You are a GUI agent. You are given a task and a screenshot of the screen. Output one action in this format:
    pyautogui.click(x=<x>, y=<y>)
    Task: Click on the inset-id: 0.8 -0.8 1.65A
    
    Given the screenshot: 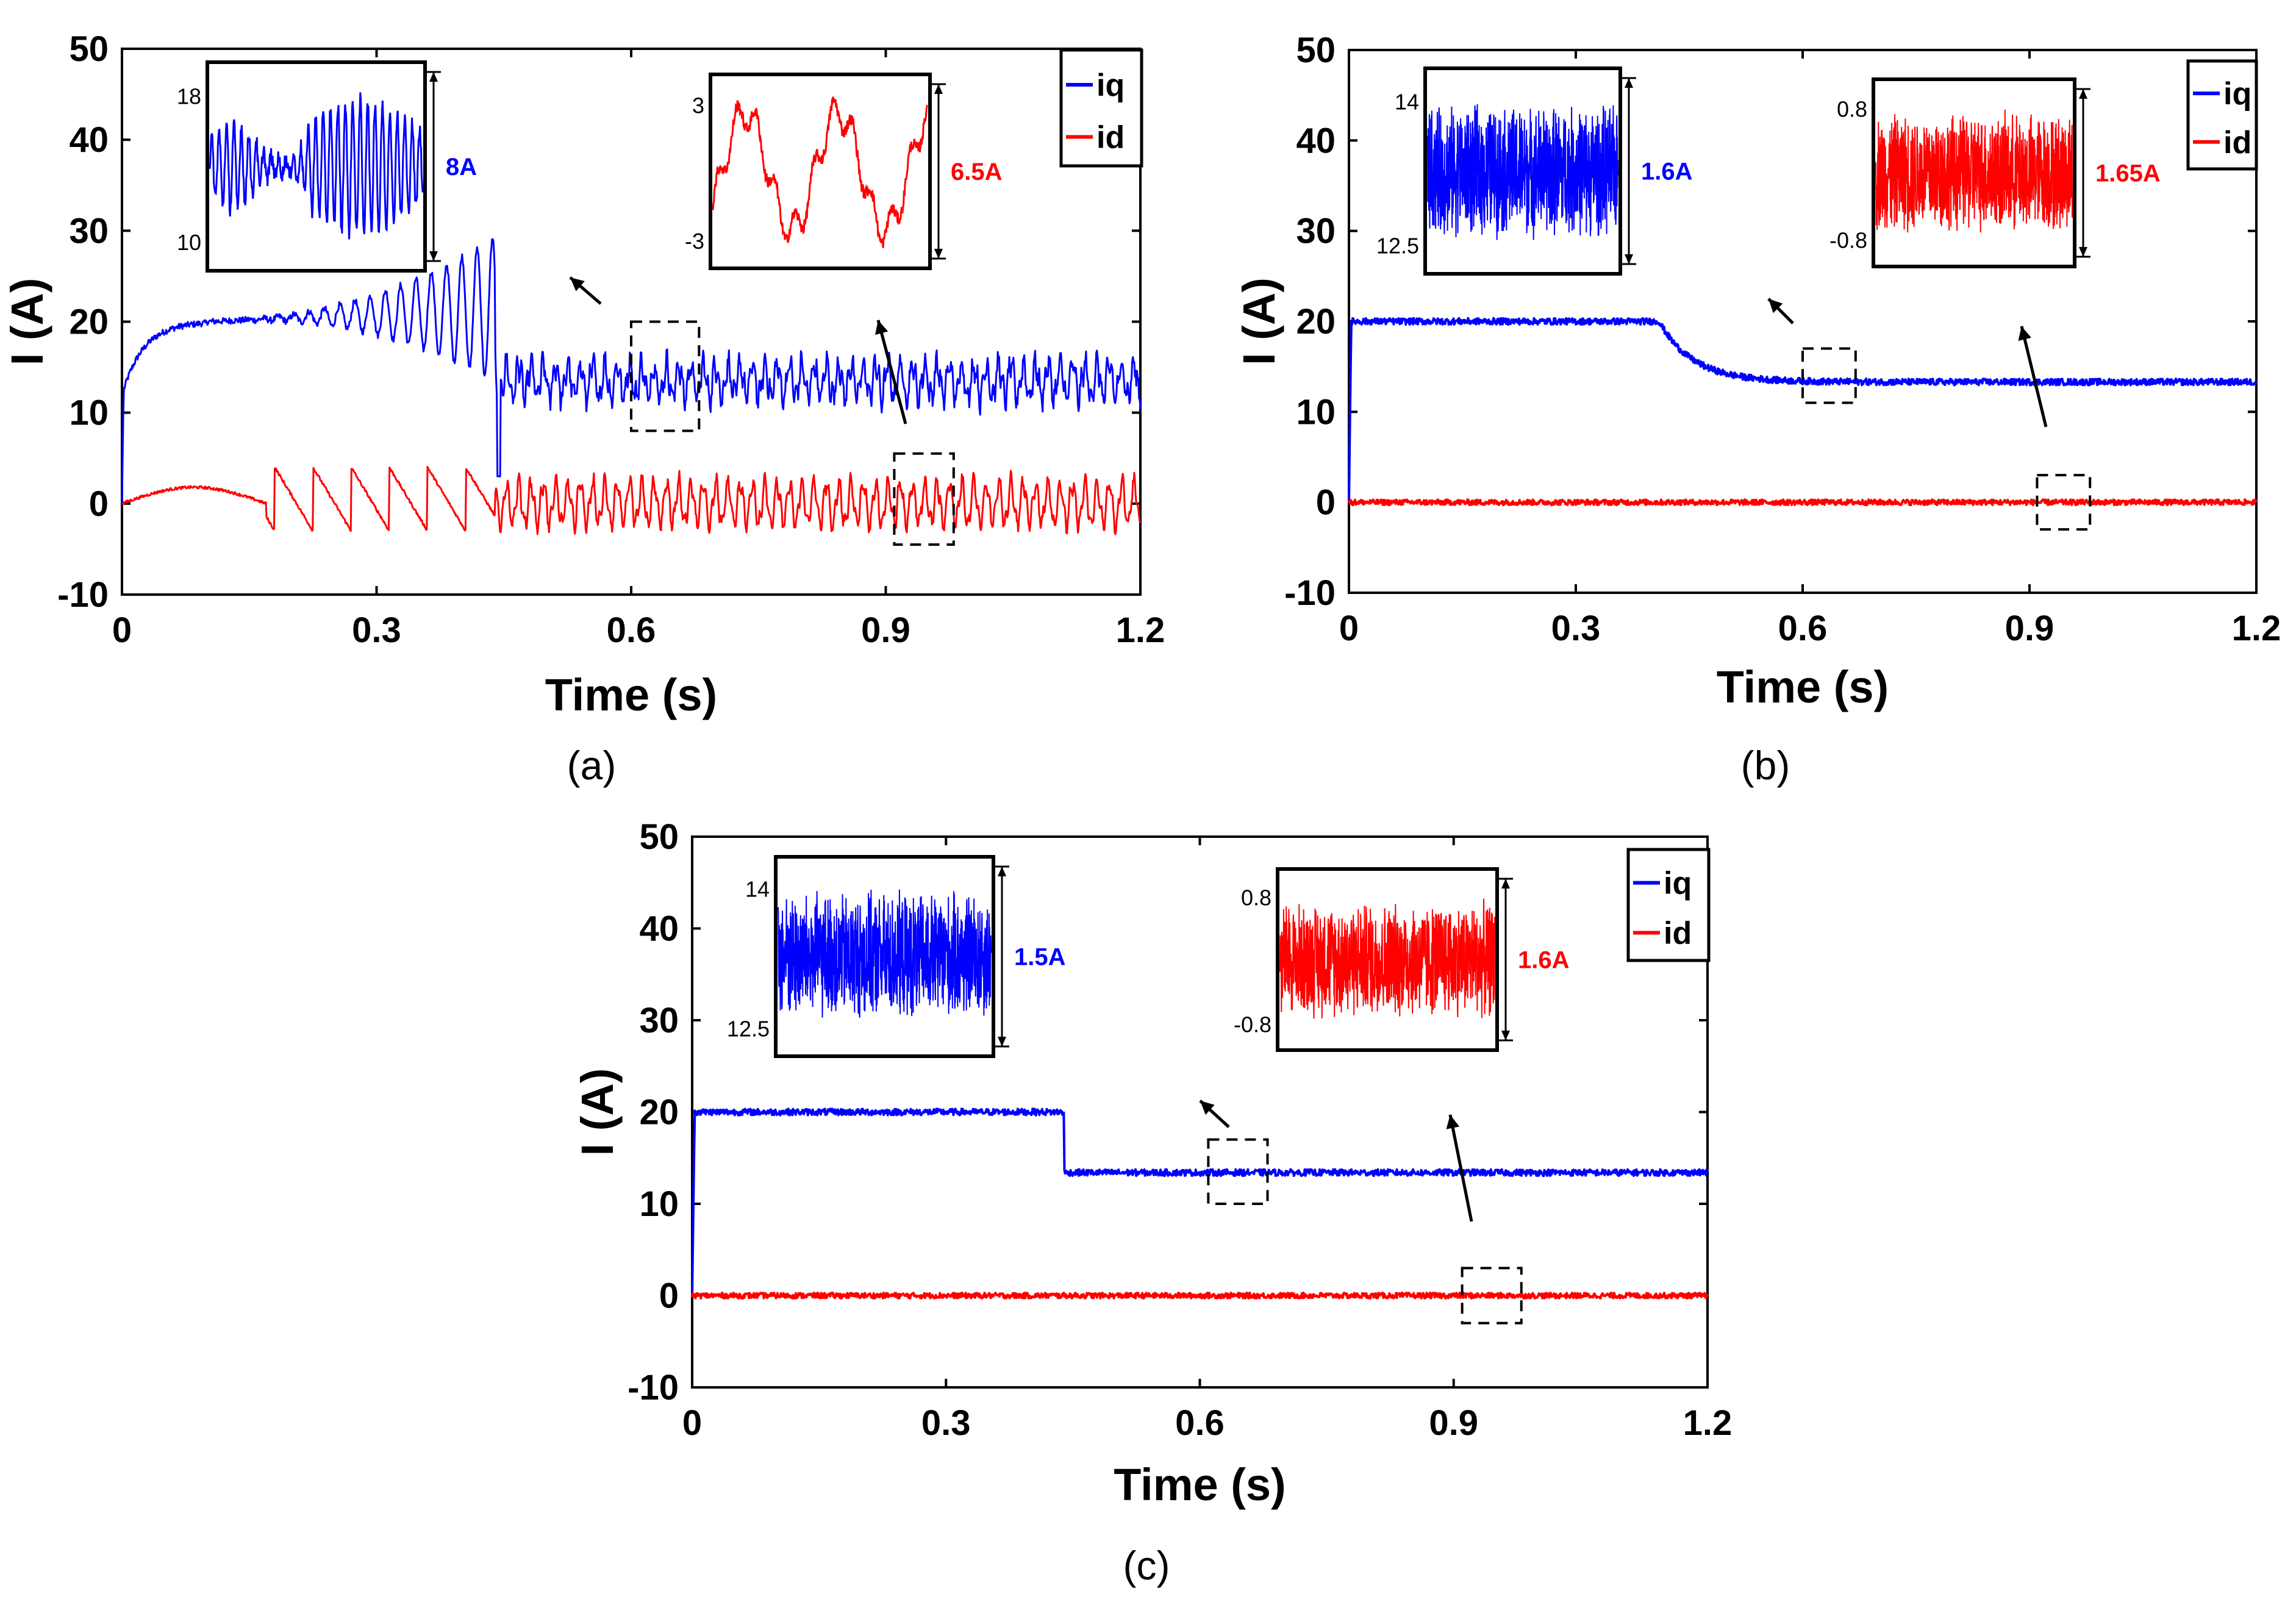 What is the action you would take?
    pyautogui.click(x=1995, y=173)
    